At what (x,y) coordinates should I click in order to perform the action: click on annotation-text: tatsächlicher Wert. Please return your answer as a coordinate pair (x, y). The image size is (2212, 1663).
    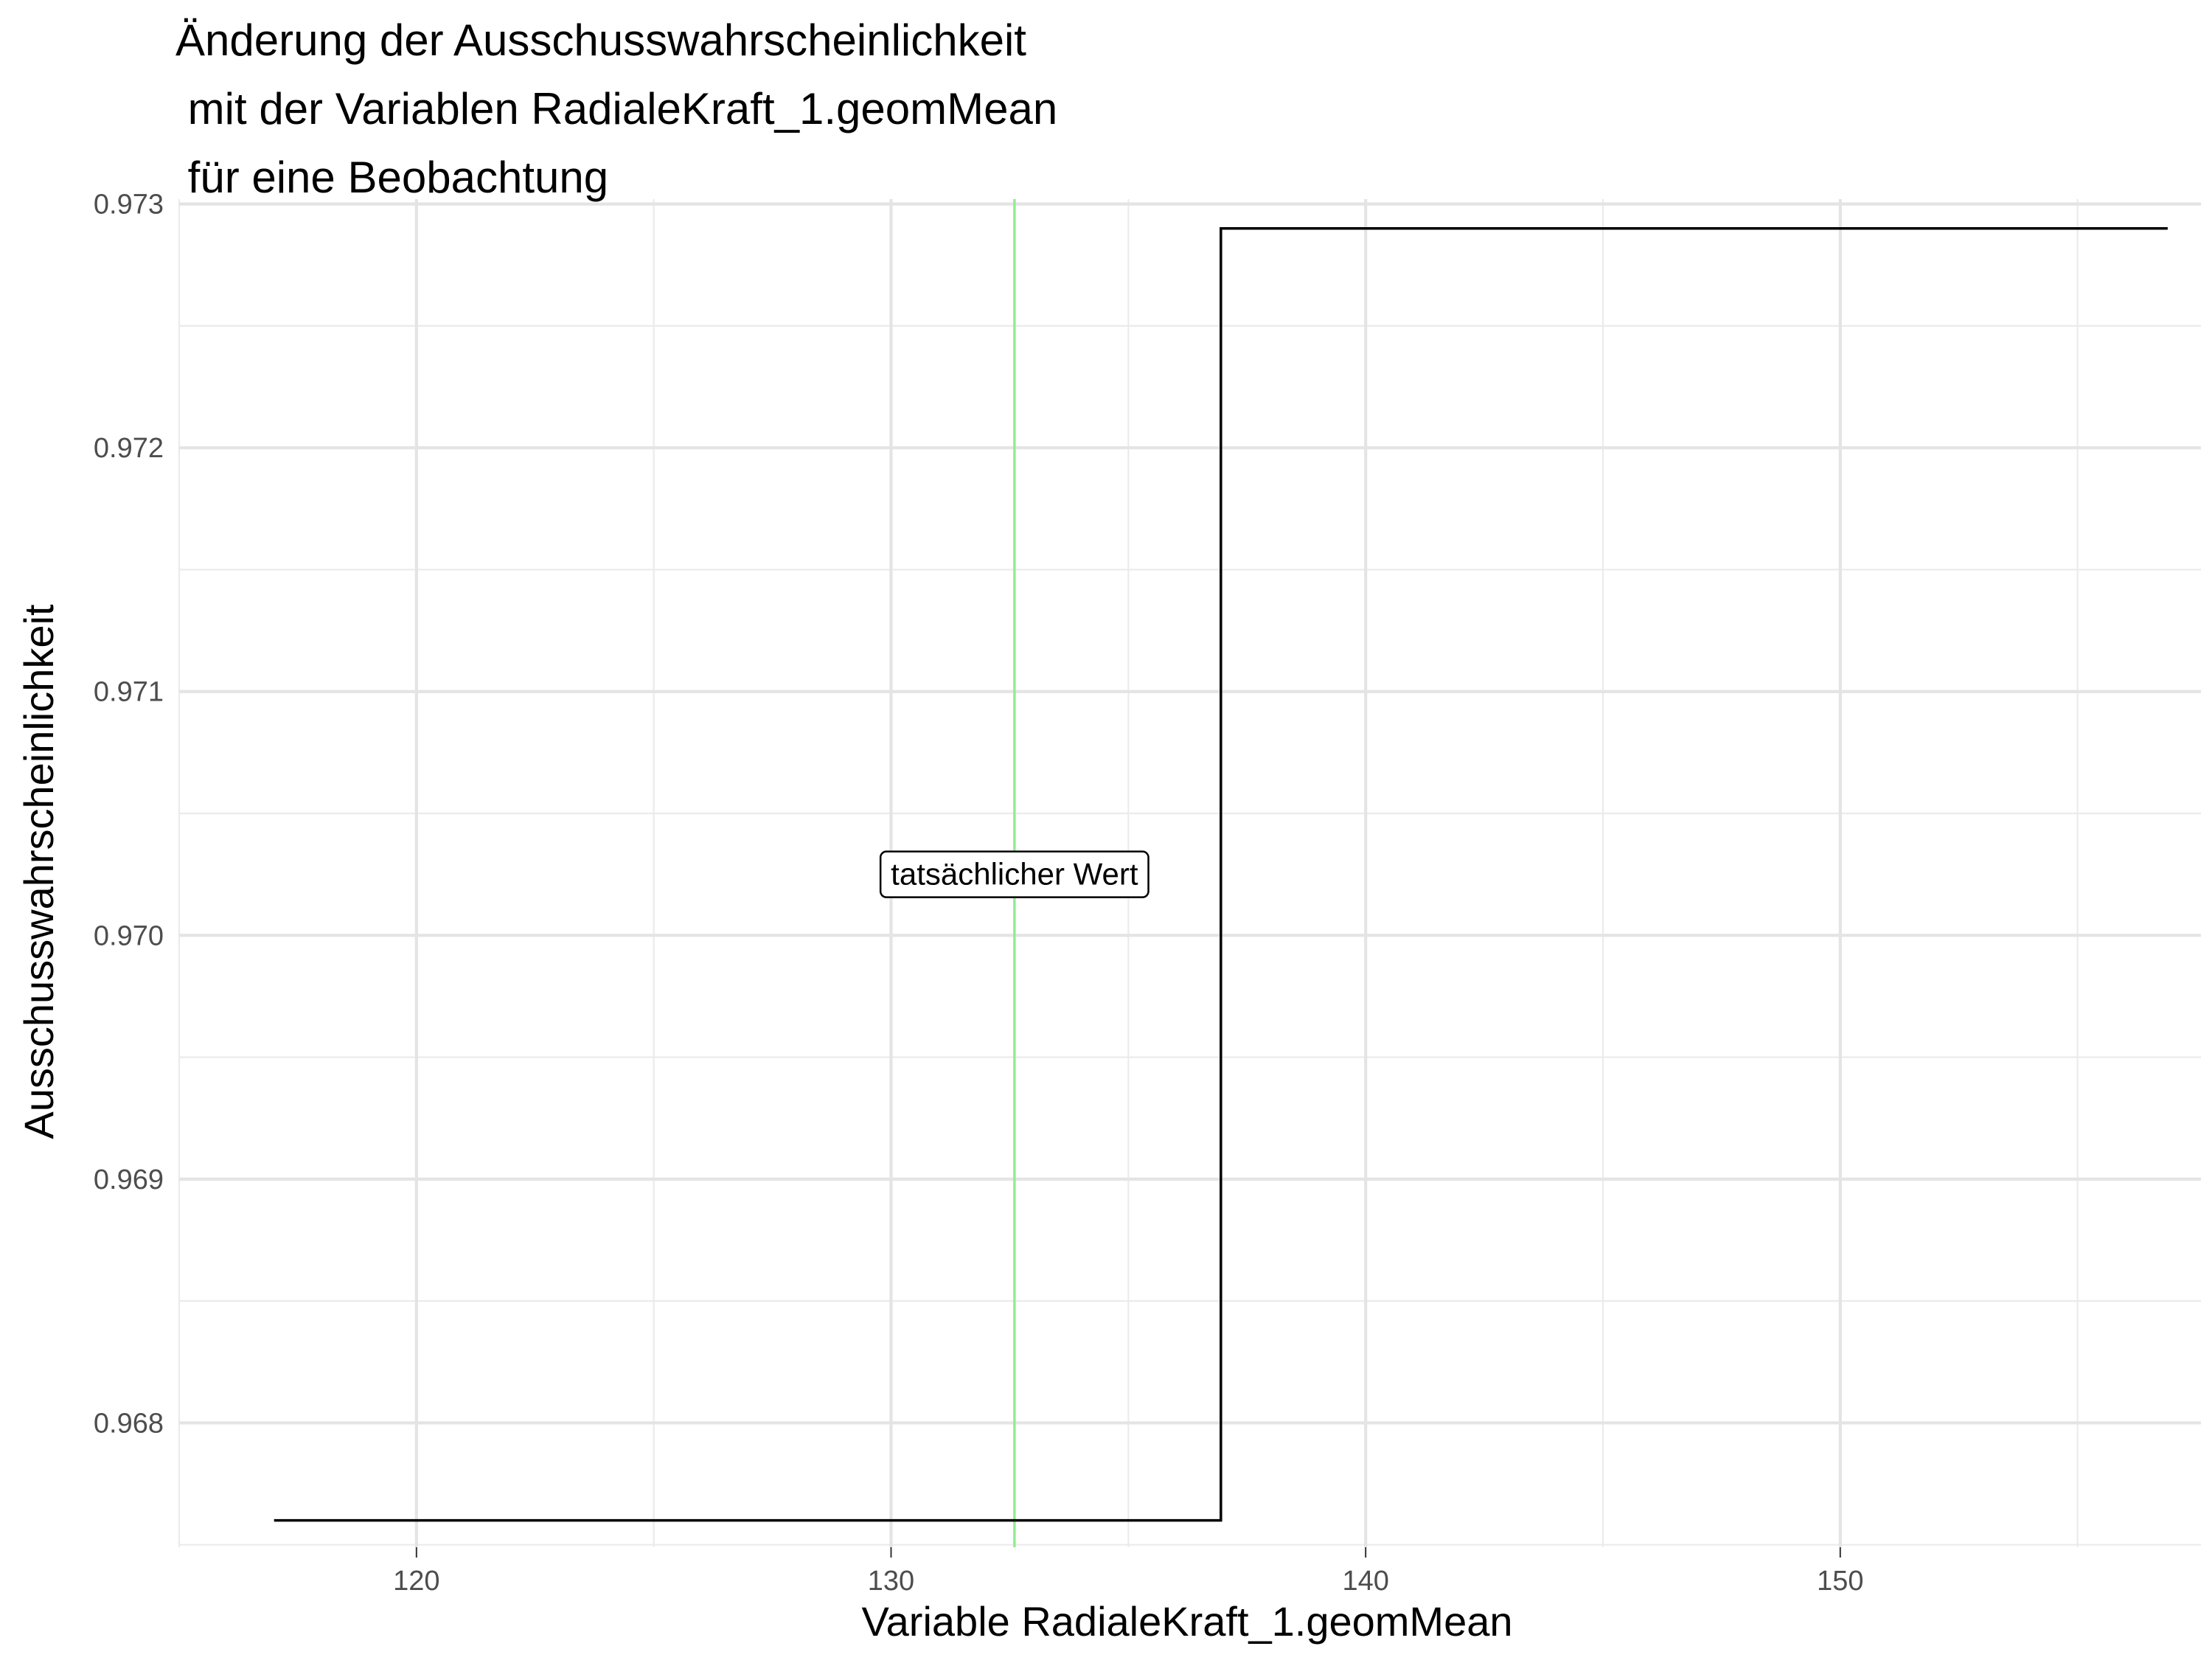
    Looking at the image, I should click on (1014, 874).